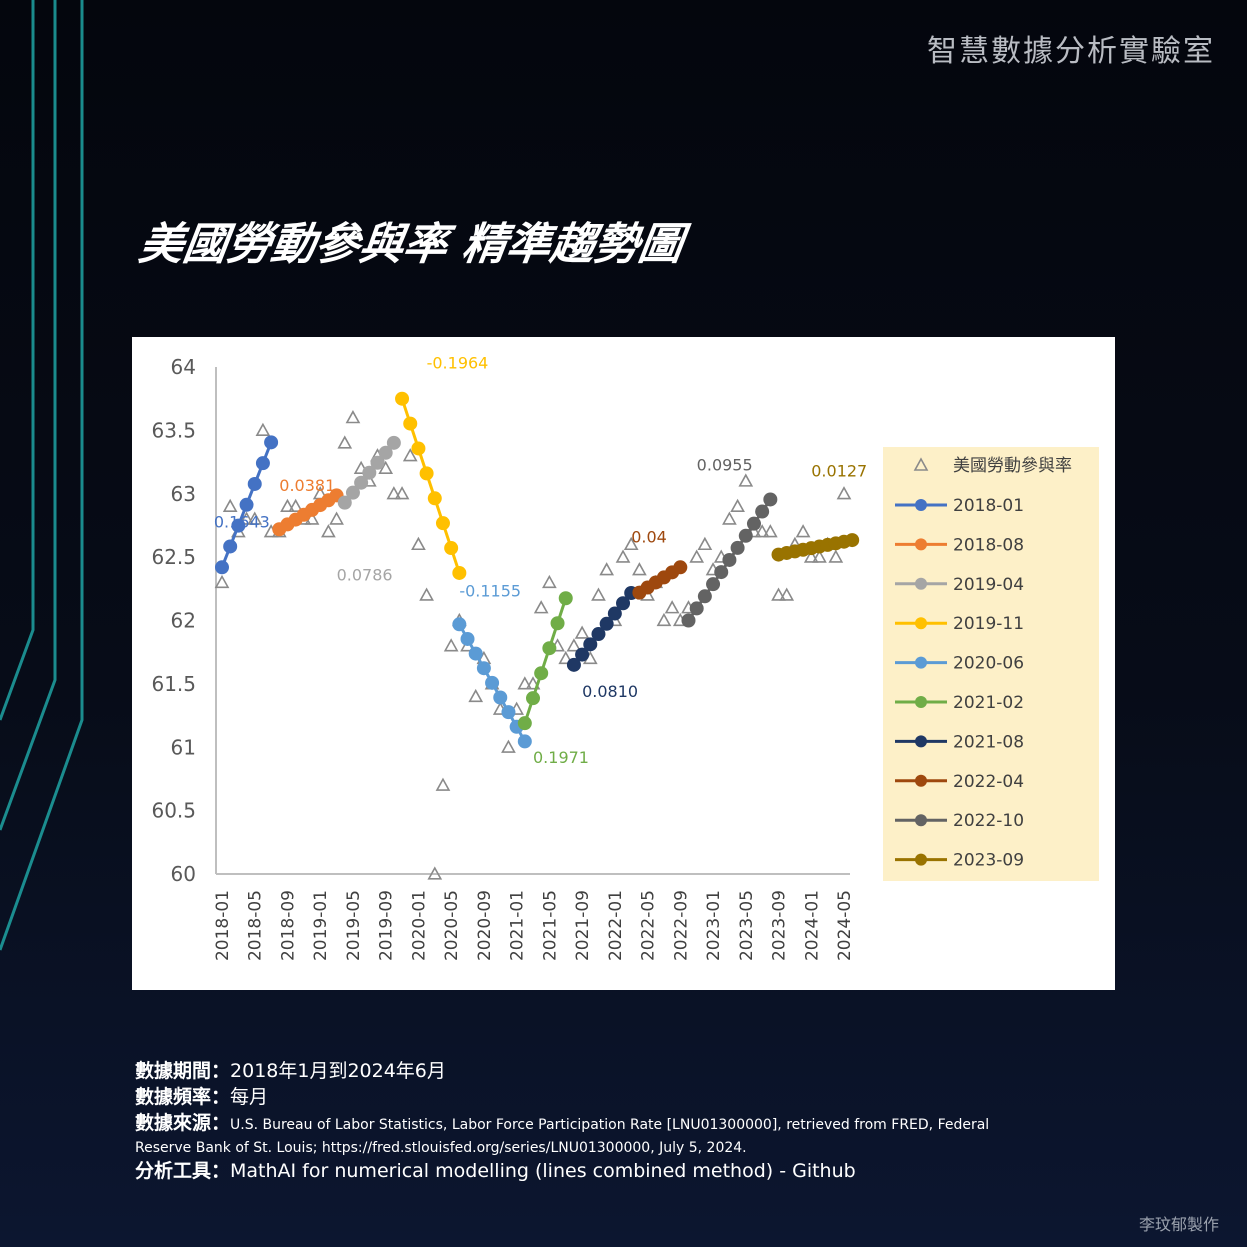 This screenshot has height=1247, width=1247. Describe the element at coordinates (485, 925) in the screenshot. I see `x-tick-label: 2020-09` at that location.